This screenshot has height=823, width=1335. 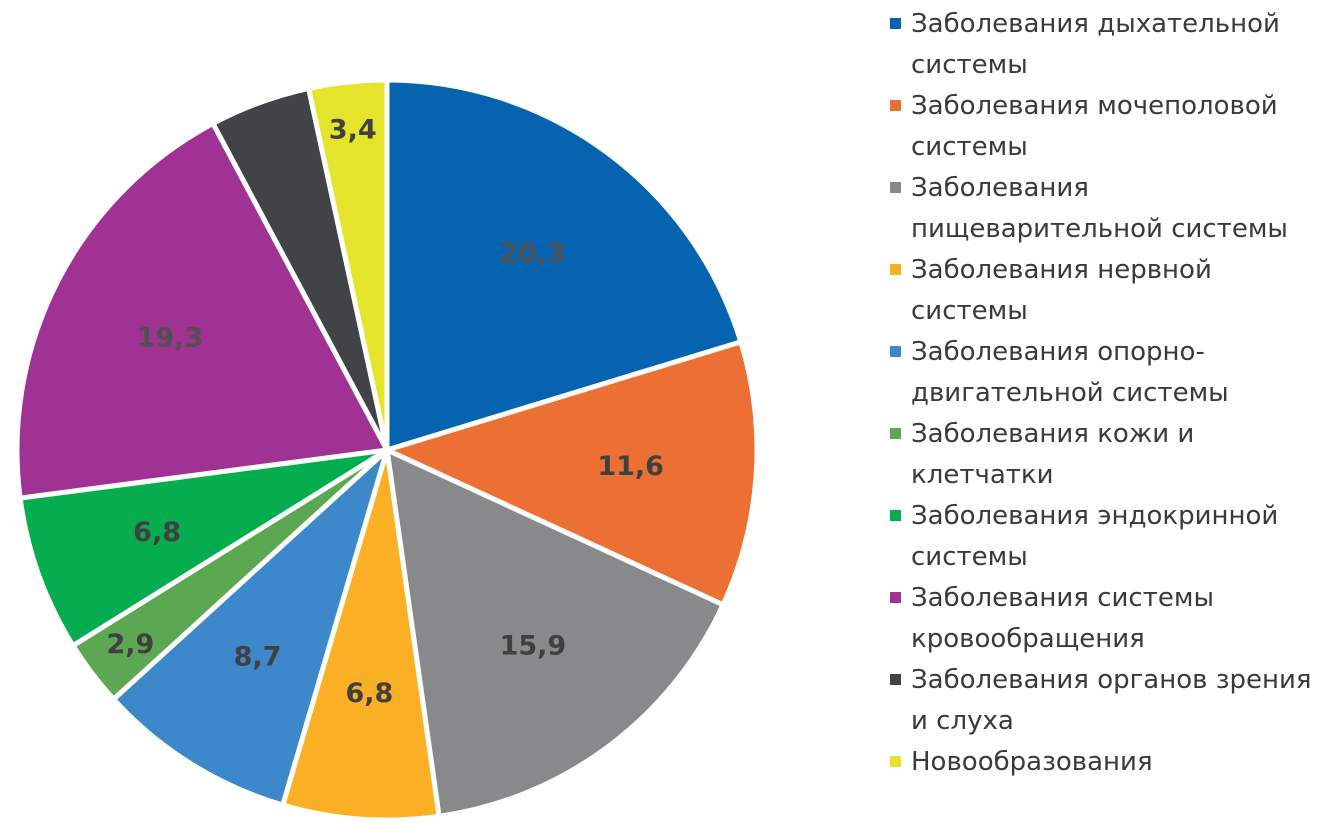 I want to click on legend-label-8: Заболевания органов зрения и слуха, so click(x=1111, y=700).